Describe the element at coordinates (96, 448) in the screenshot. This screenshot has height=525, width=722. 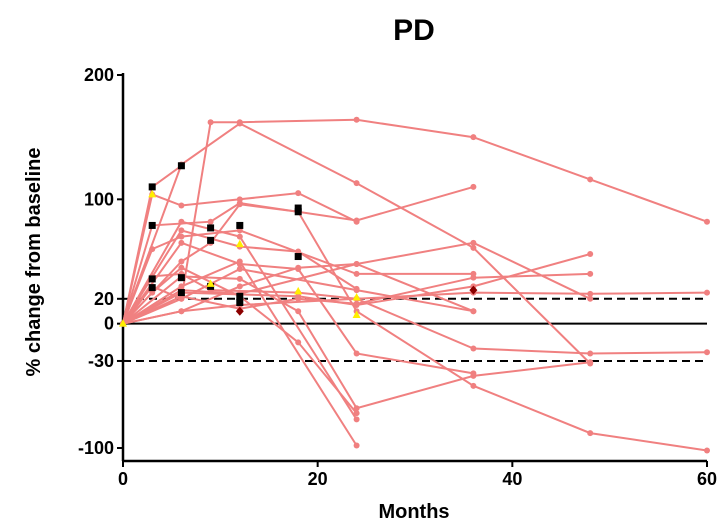
I see `y-tick-label: -100` at that location.